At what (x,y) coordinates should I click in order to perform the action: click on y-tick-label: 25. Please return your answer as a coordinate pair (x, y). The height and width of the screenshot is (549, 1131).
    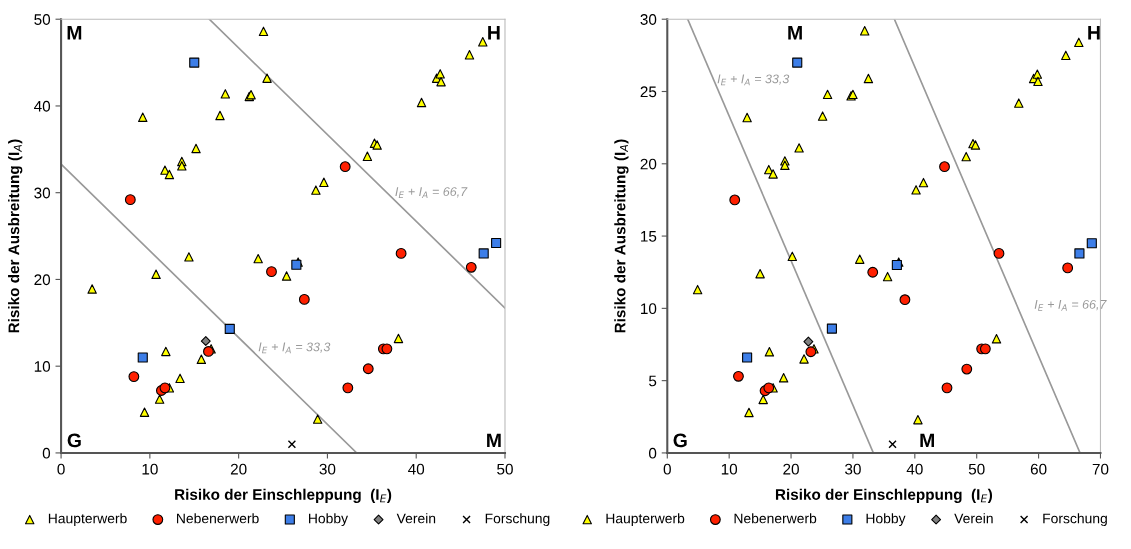
    Looking at the image, I should click on (648, 92).